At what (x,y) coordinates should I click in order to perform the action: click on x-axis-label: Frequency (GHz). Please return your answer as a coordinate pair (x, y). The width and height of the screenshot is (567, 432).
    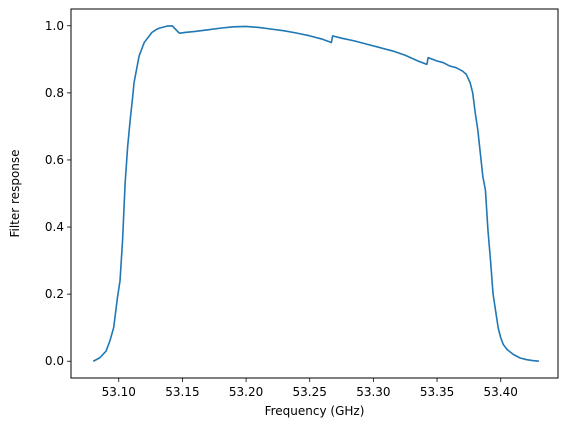
    Looking at the image, I should click on (315, 411).